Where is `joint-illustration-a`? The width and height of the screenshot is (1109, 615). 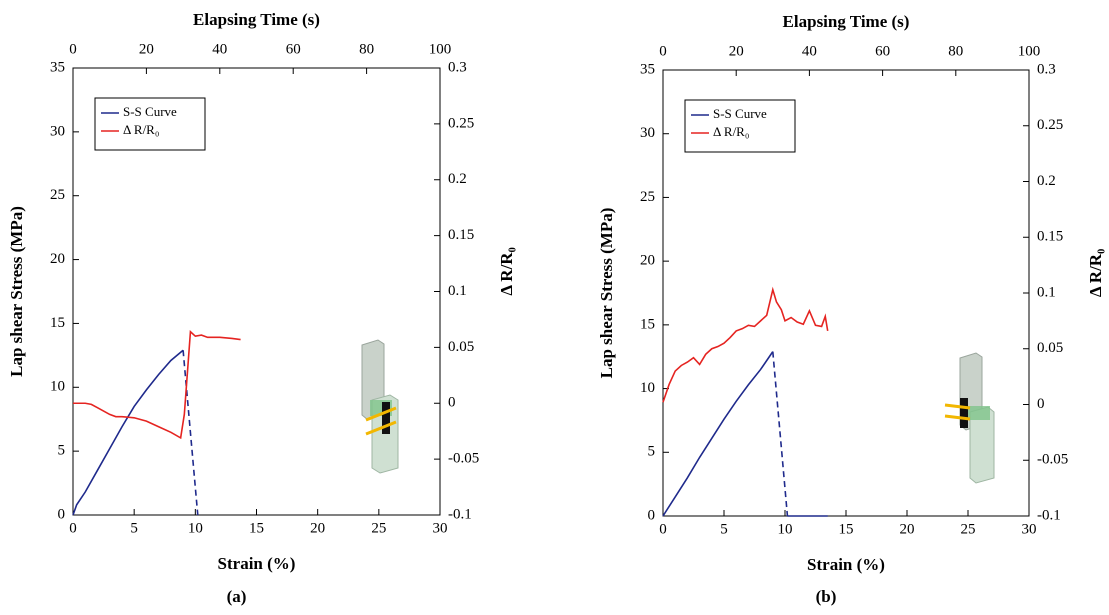
joint-illustration-a is located at coordinates (380, 406).